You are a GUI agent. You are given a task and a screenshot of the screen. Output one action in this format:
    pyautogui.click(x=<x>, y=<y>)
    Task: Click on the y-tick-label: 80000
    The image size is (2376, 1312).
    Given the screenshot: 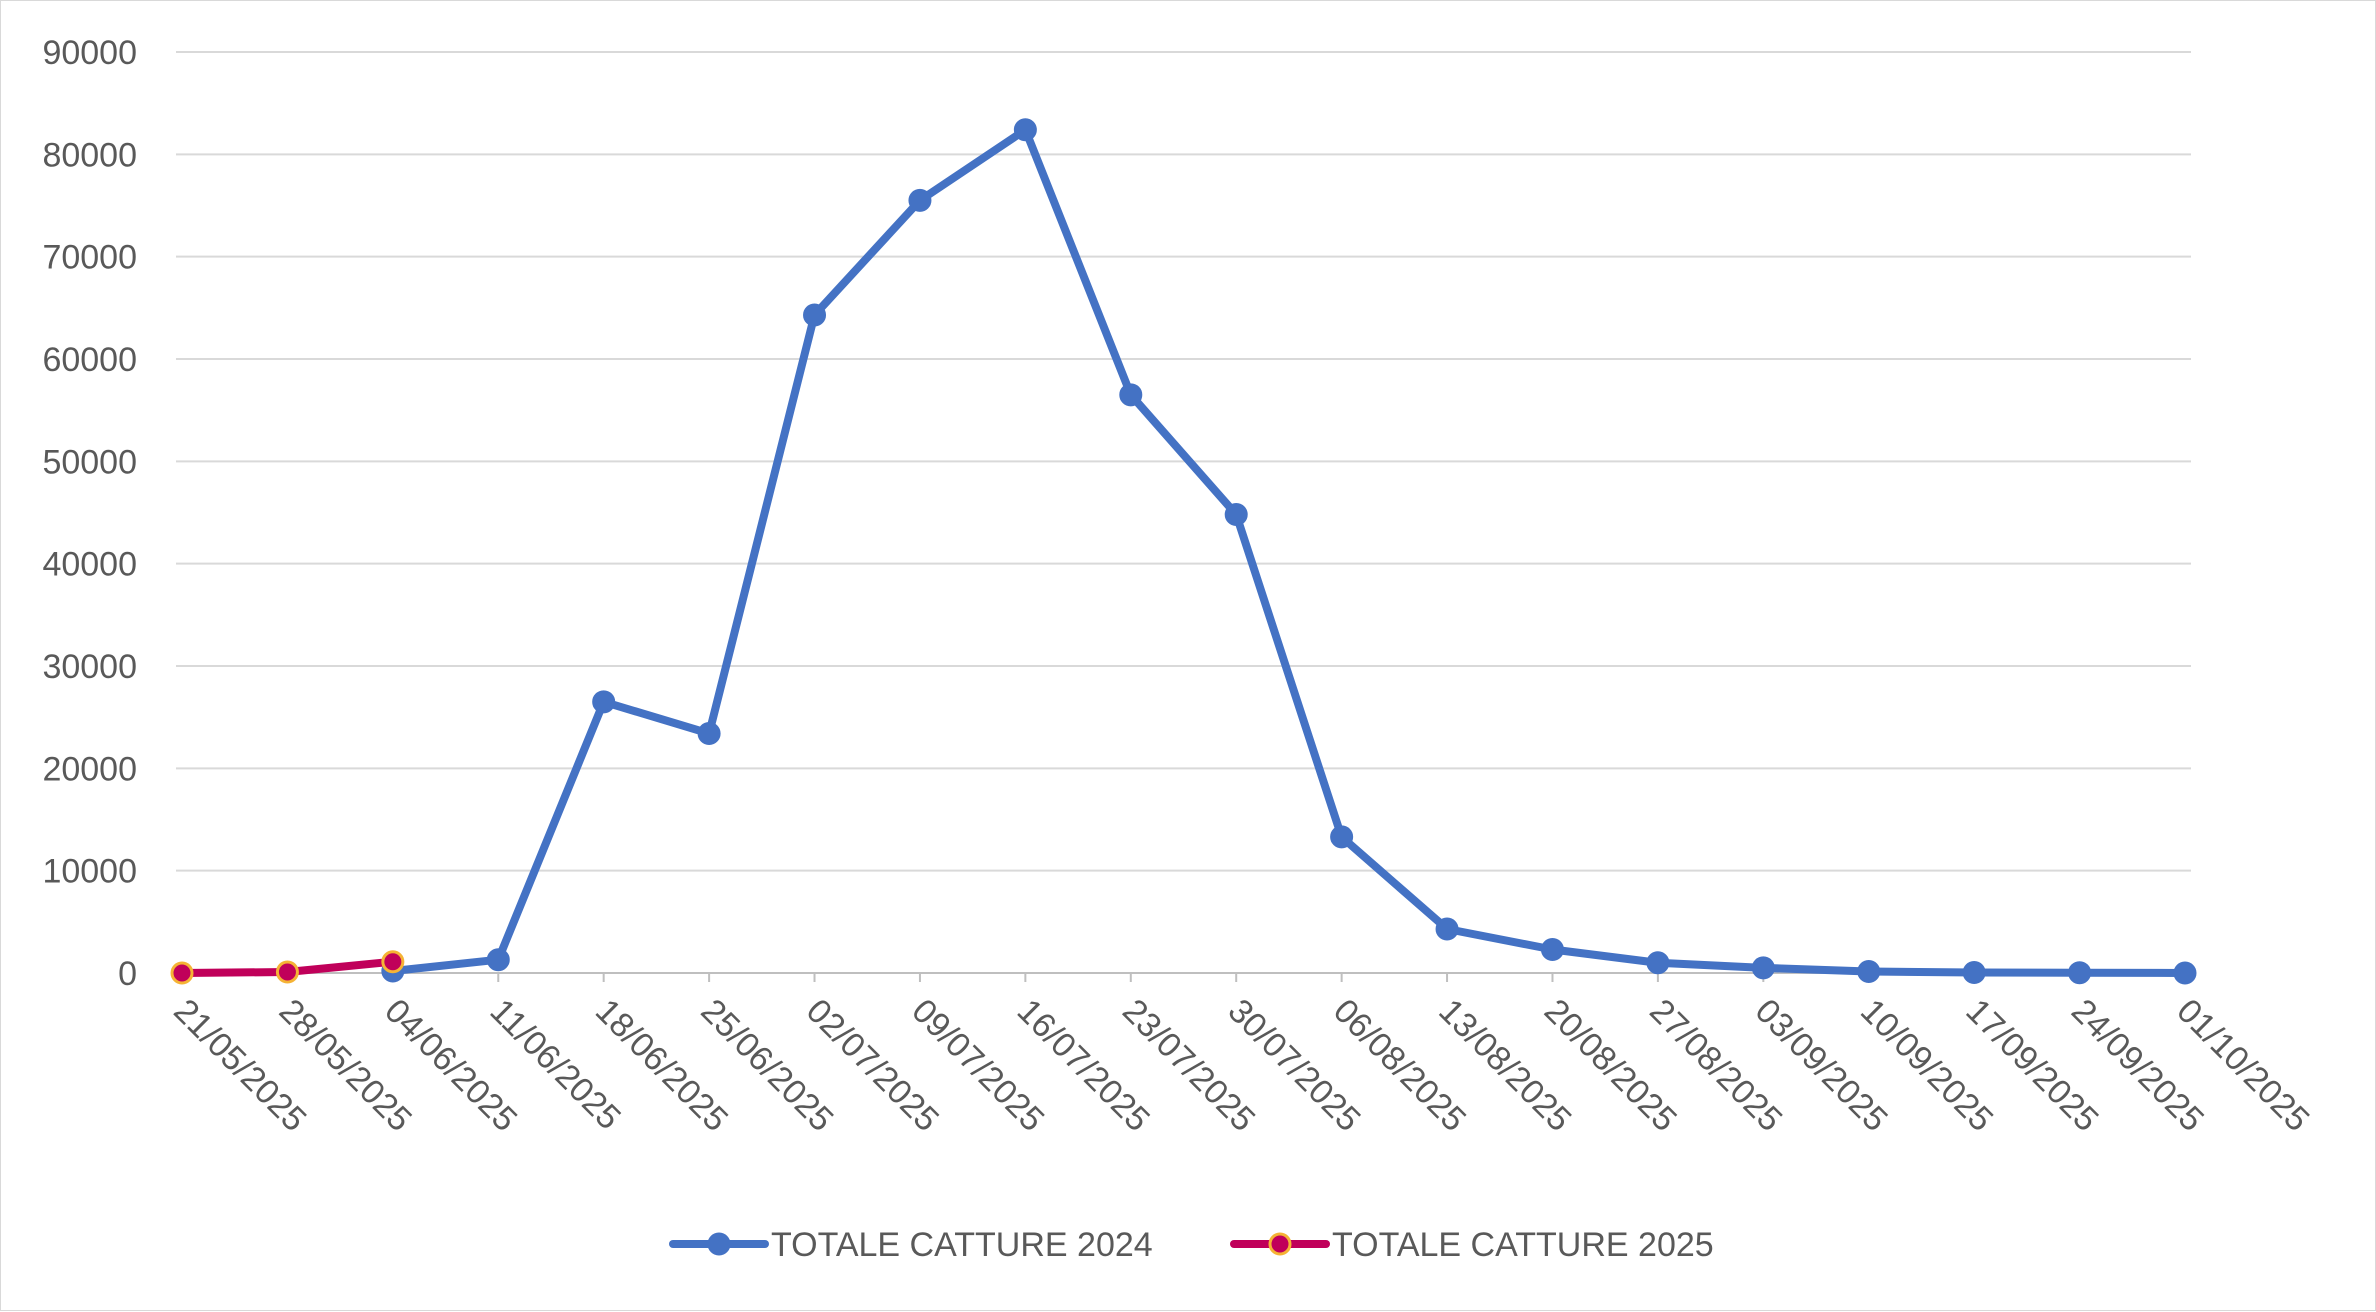 What is the action you would take?
    pyautogui.click(x=89, y=155)
    